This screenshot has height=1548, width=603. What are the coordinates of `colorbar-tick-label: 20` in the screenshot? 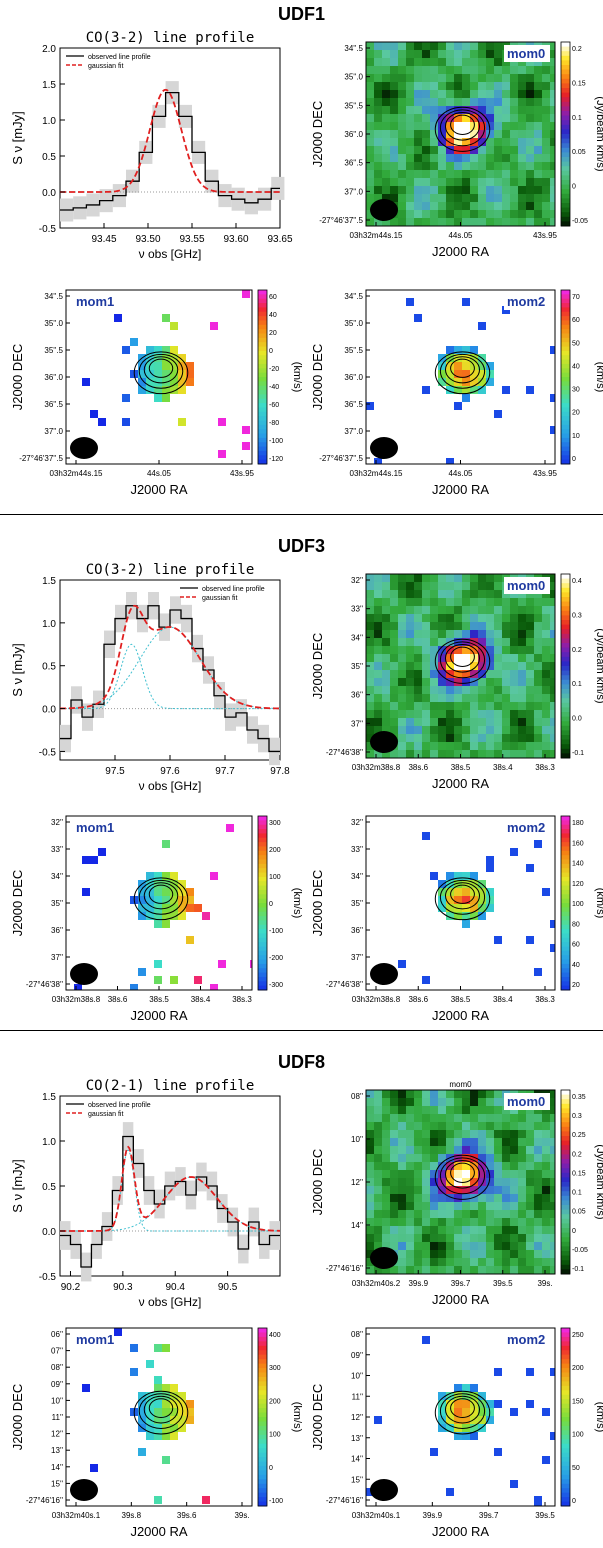 It's located at (273, 333).